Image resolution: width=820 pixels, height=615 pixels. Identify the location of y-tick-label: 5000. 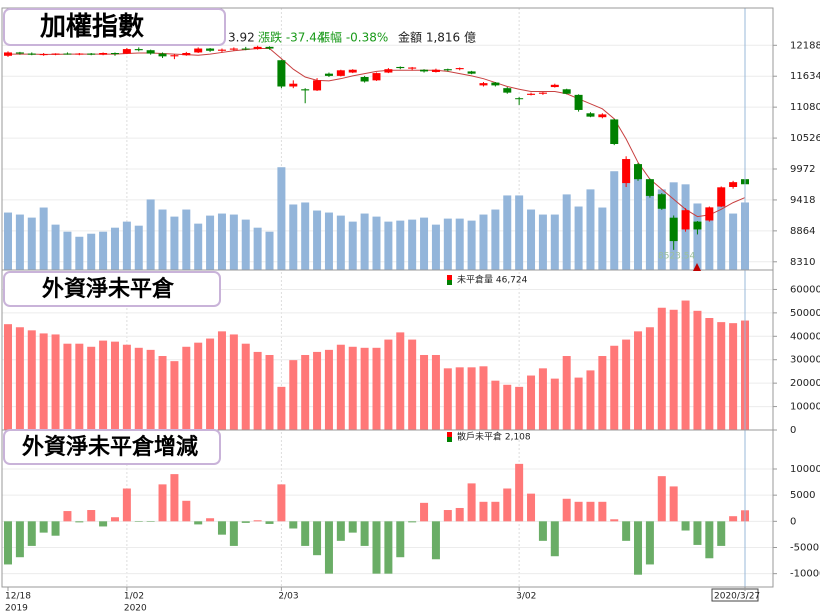
(802, 495).